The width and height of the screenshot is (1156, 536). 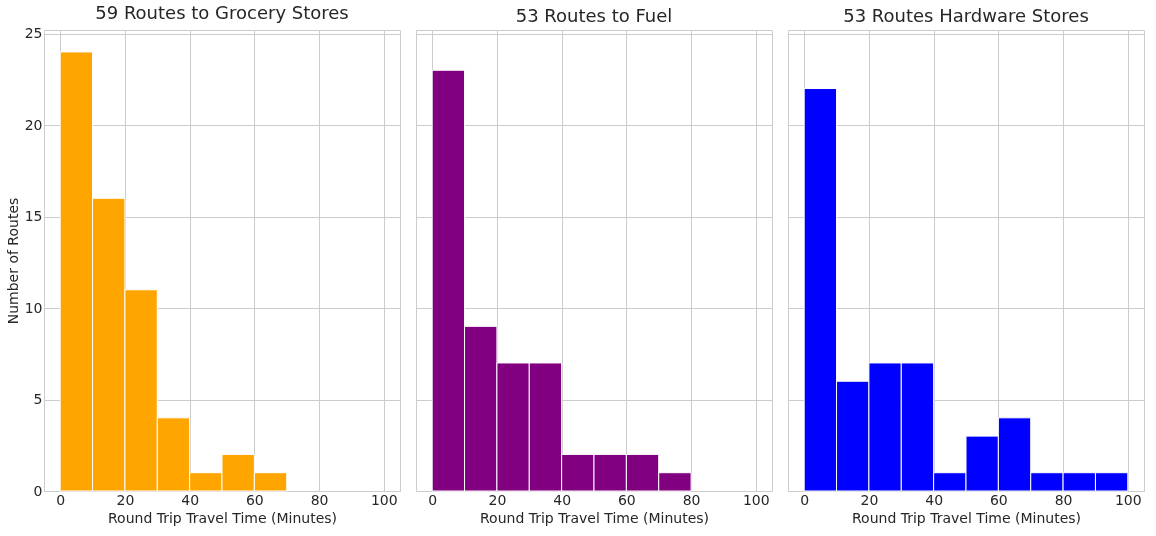 I want to click on chart-title: 59 Routes to Grocery Stores, so click(x=222, y=12).